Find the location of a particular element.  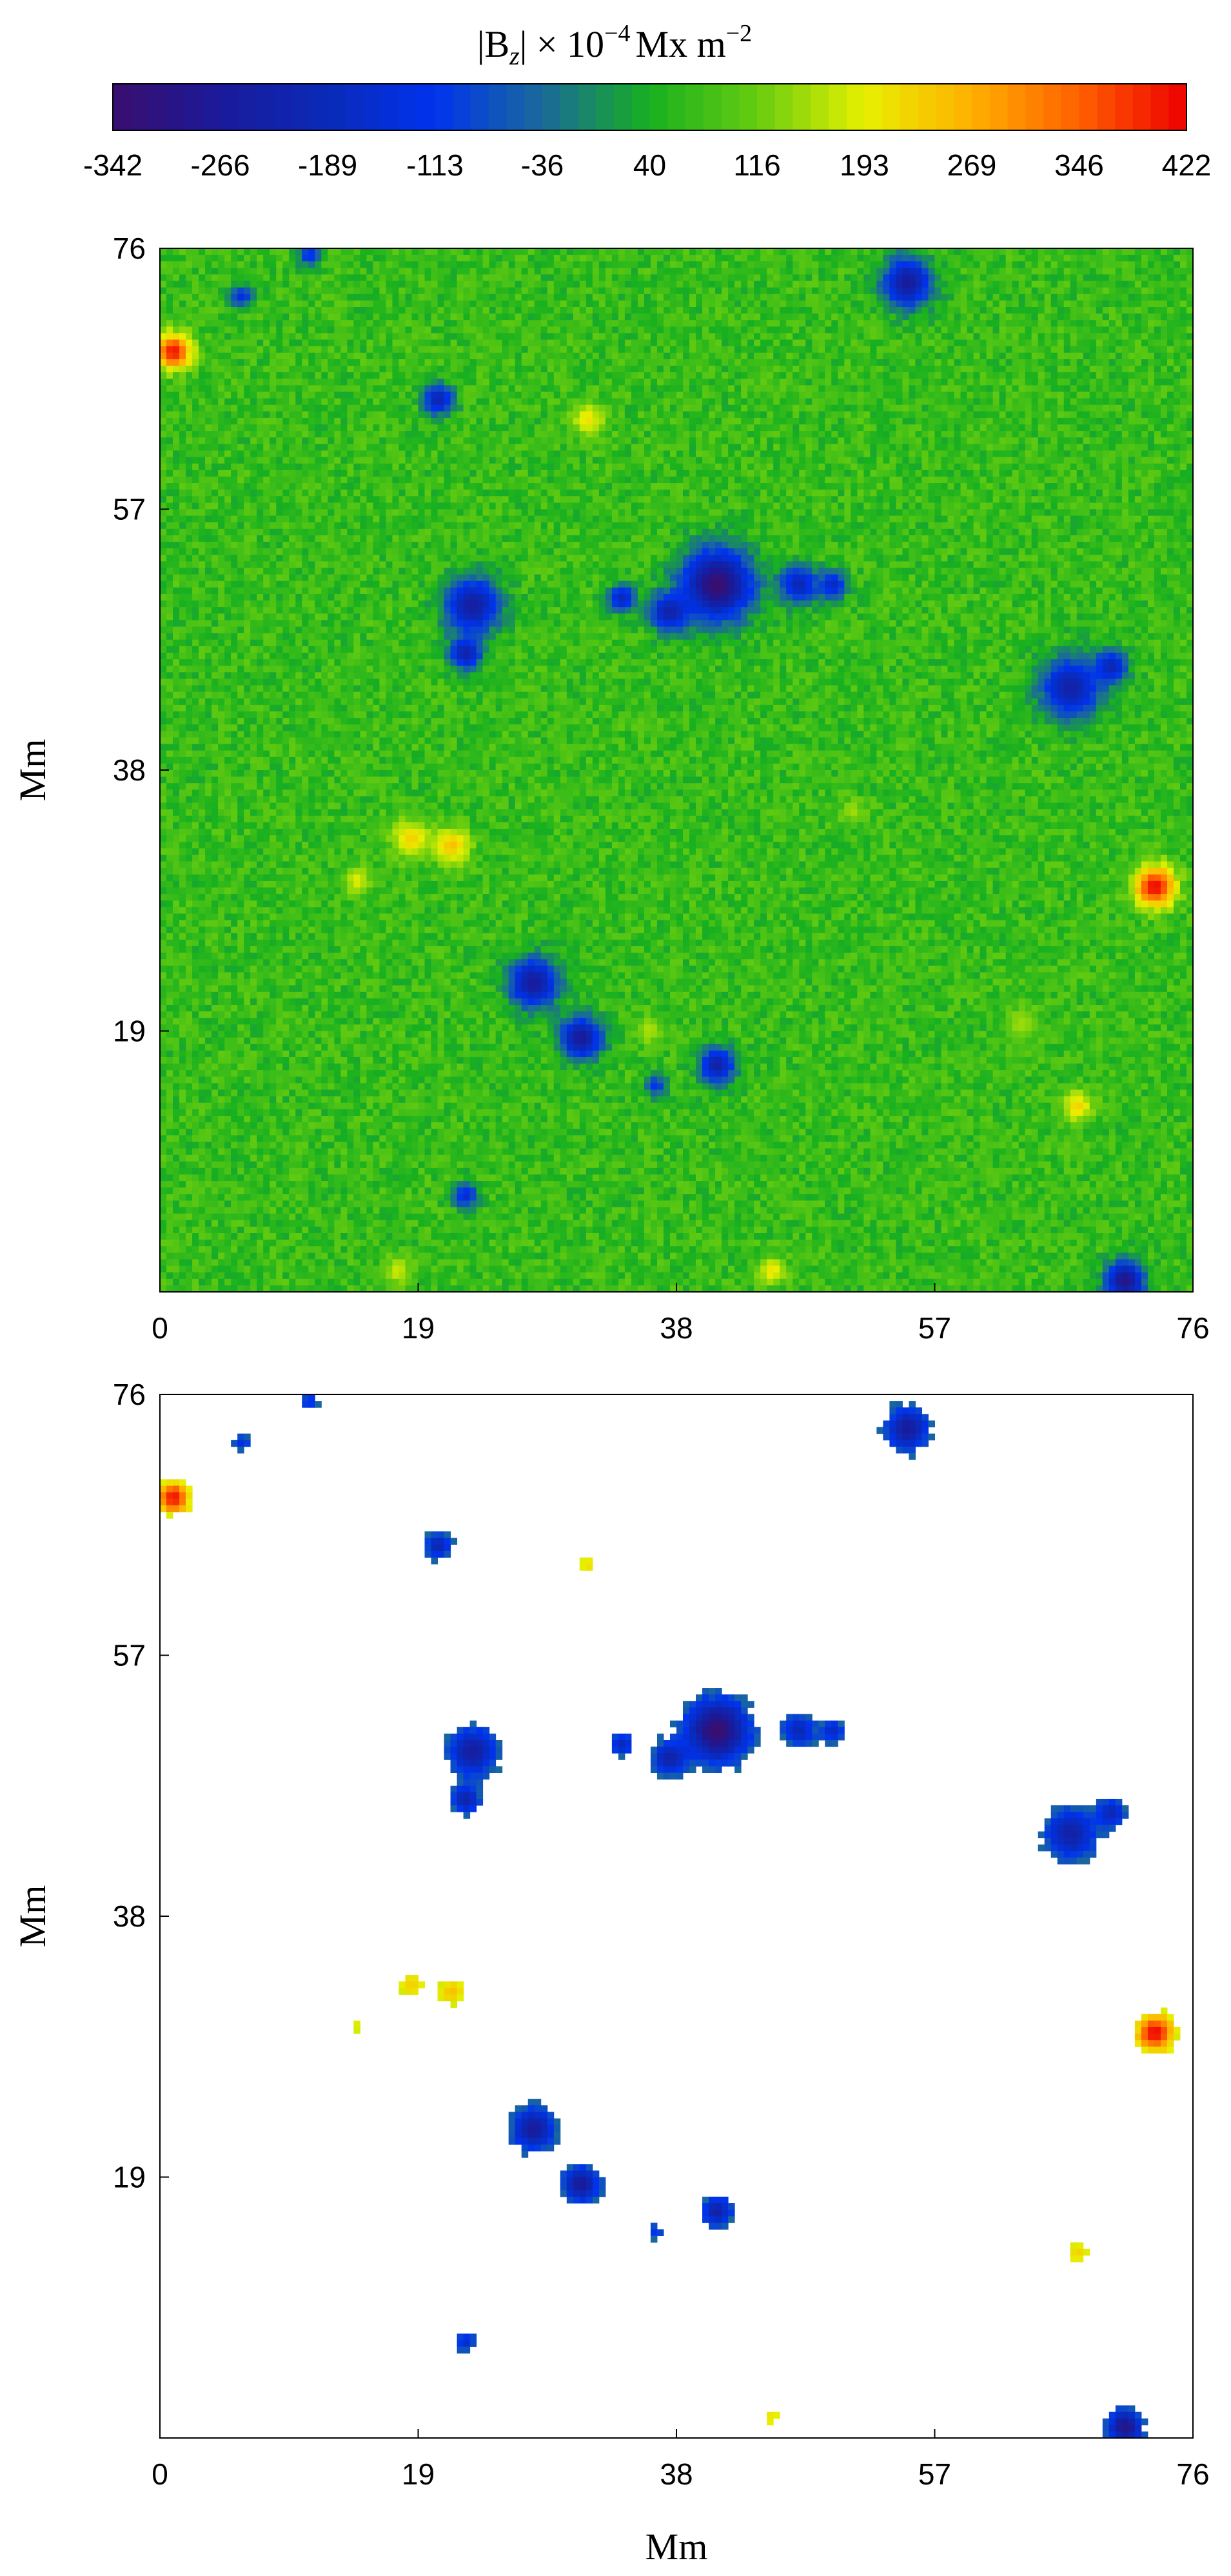

bottom-y-axis-title: Mm is located at coordinates (33, 1916).